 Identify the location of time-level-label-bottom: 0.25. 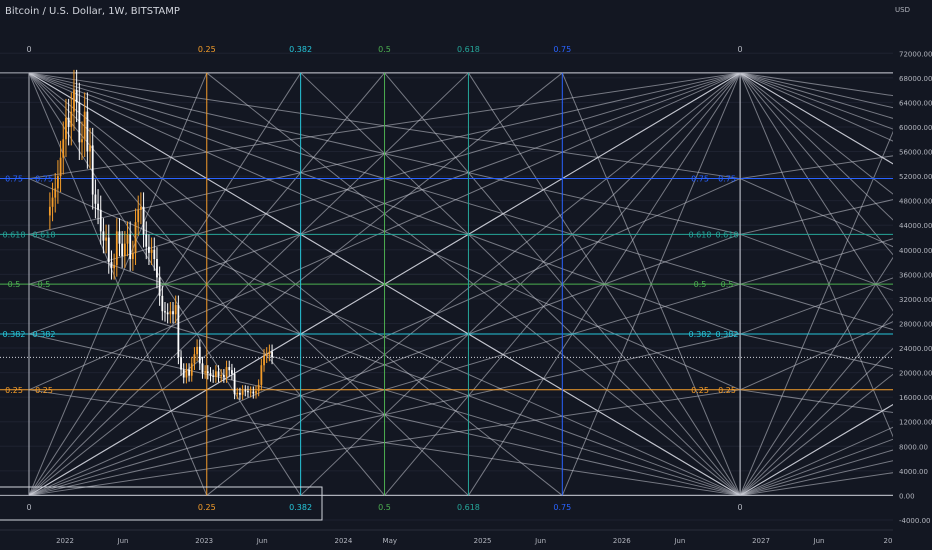
(207, 507).